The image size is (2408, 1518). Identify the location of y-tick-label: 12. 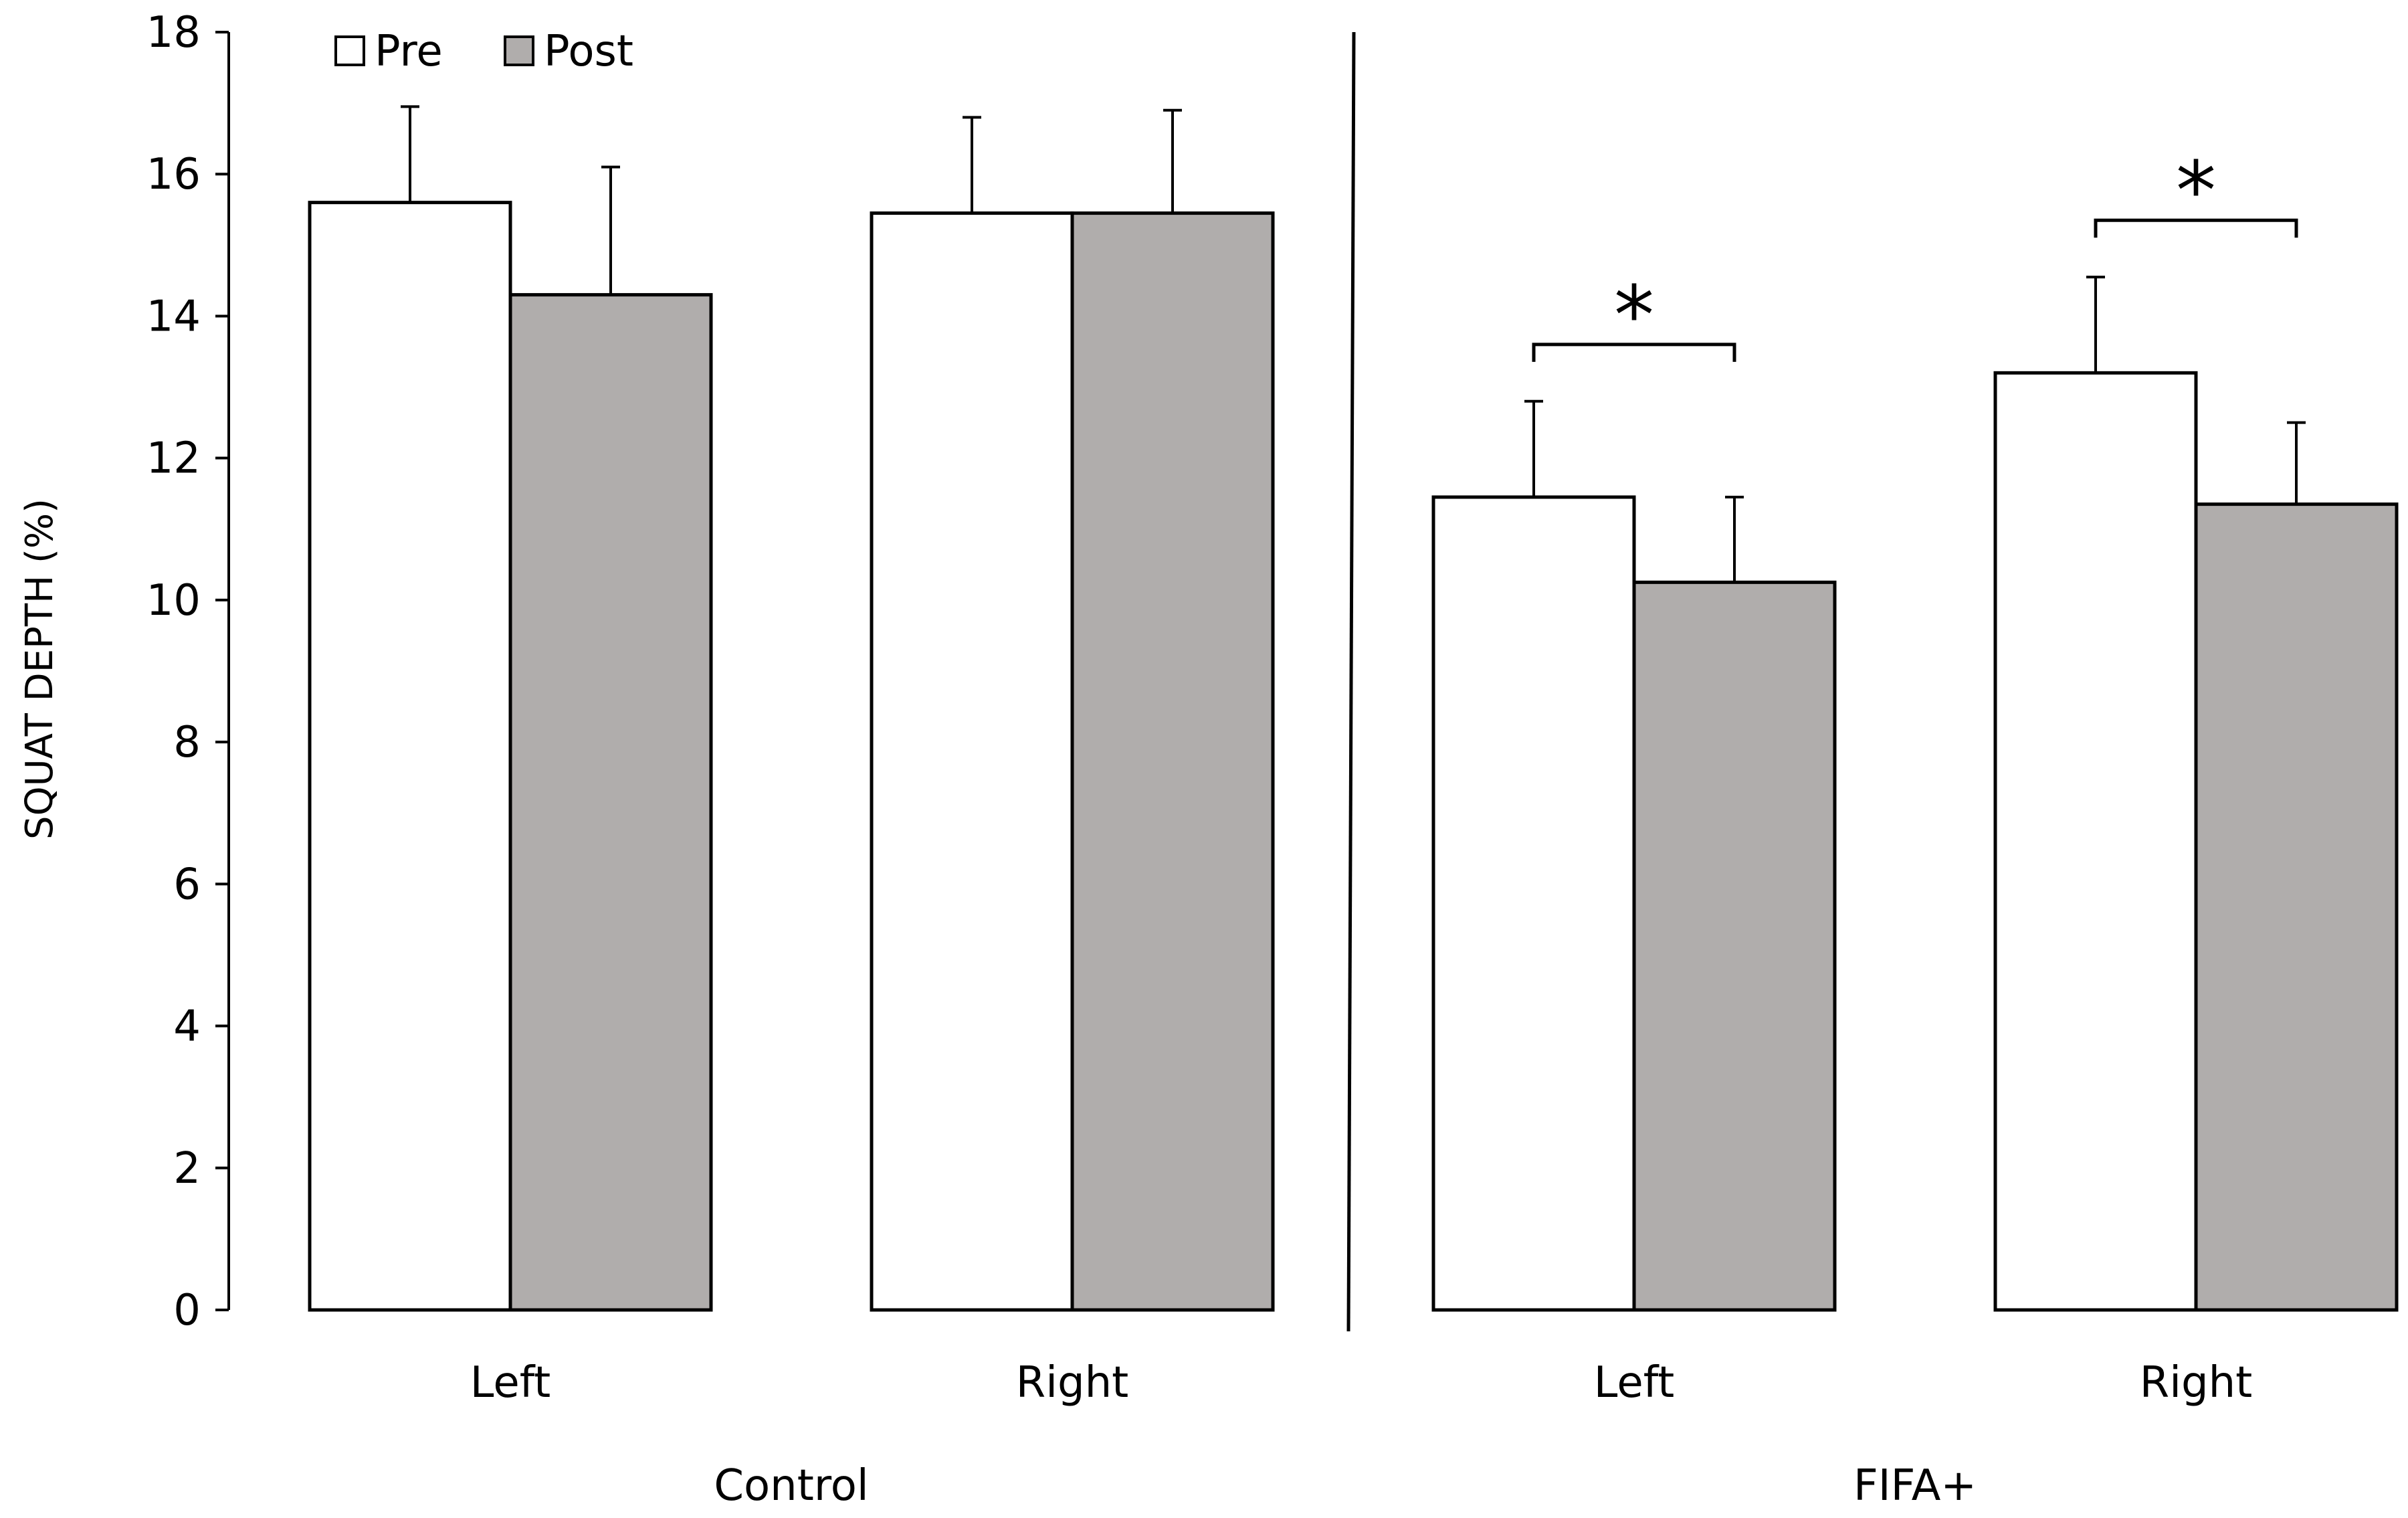
(173, 459).